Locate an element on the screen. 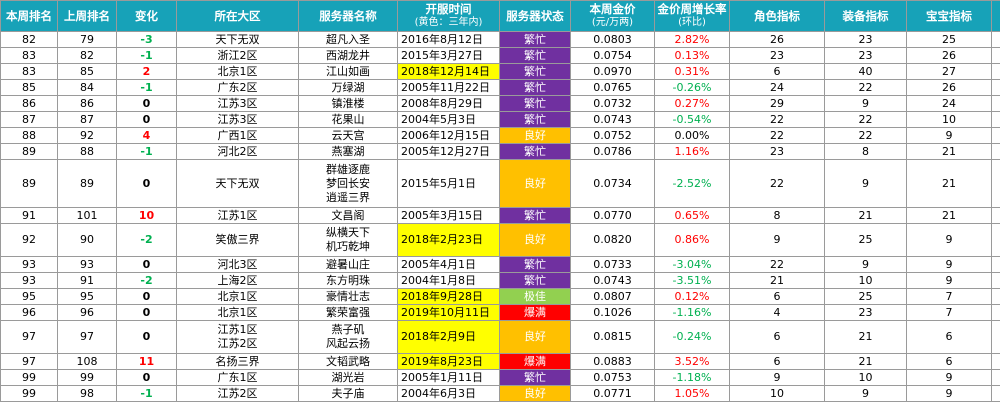  cell-region-line: 江苏1区 is located at coordinates (237, 329).